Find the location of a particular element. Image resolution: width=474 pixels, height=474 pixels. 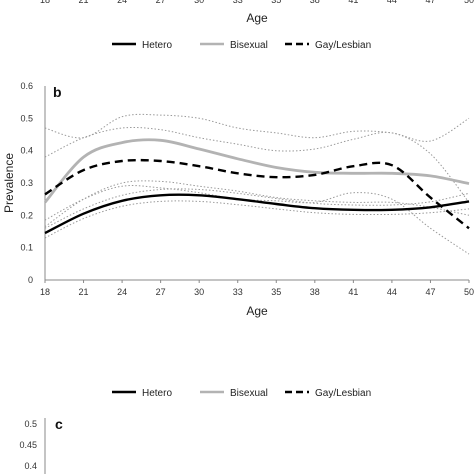

x-tick-label: 27 is located at coordinates (161, 292).